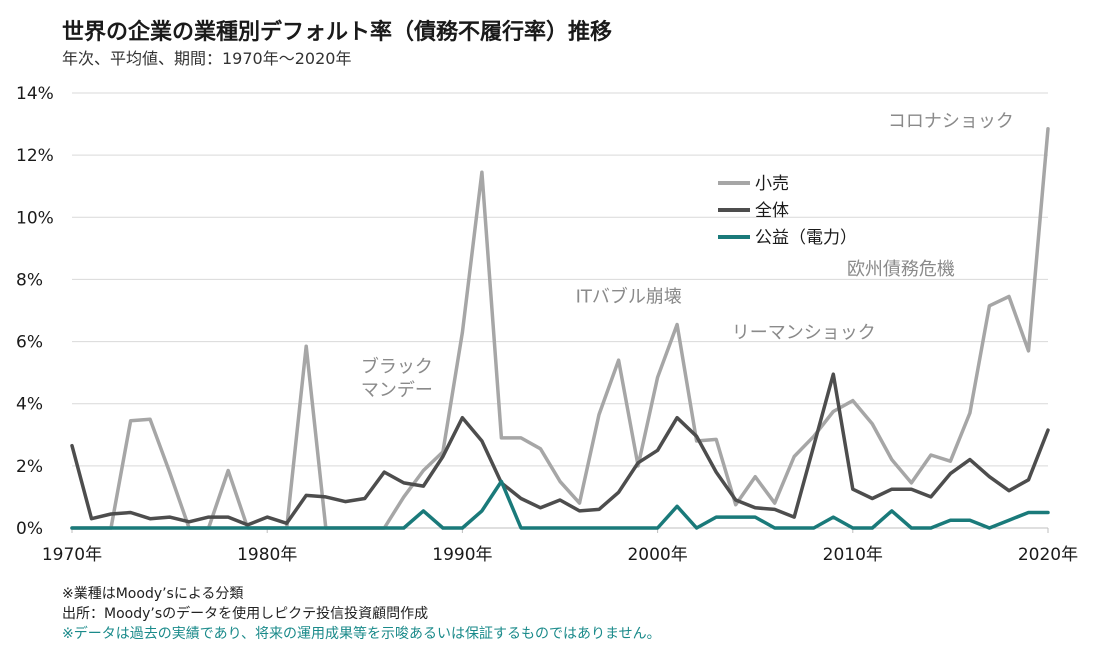  Describe the element at coordinates (29, 280) in the screenshot. I see `y-tick-label: 8%` at that location.